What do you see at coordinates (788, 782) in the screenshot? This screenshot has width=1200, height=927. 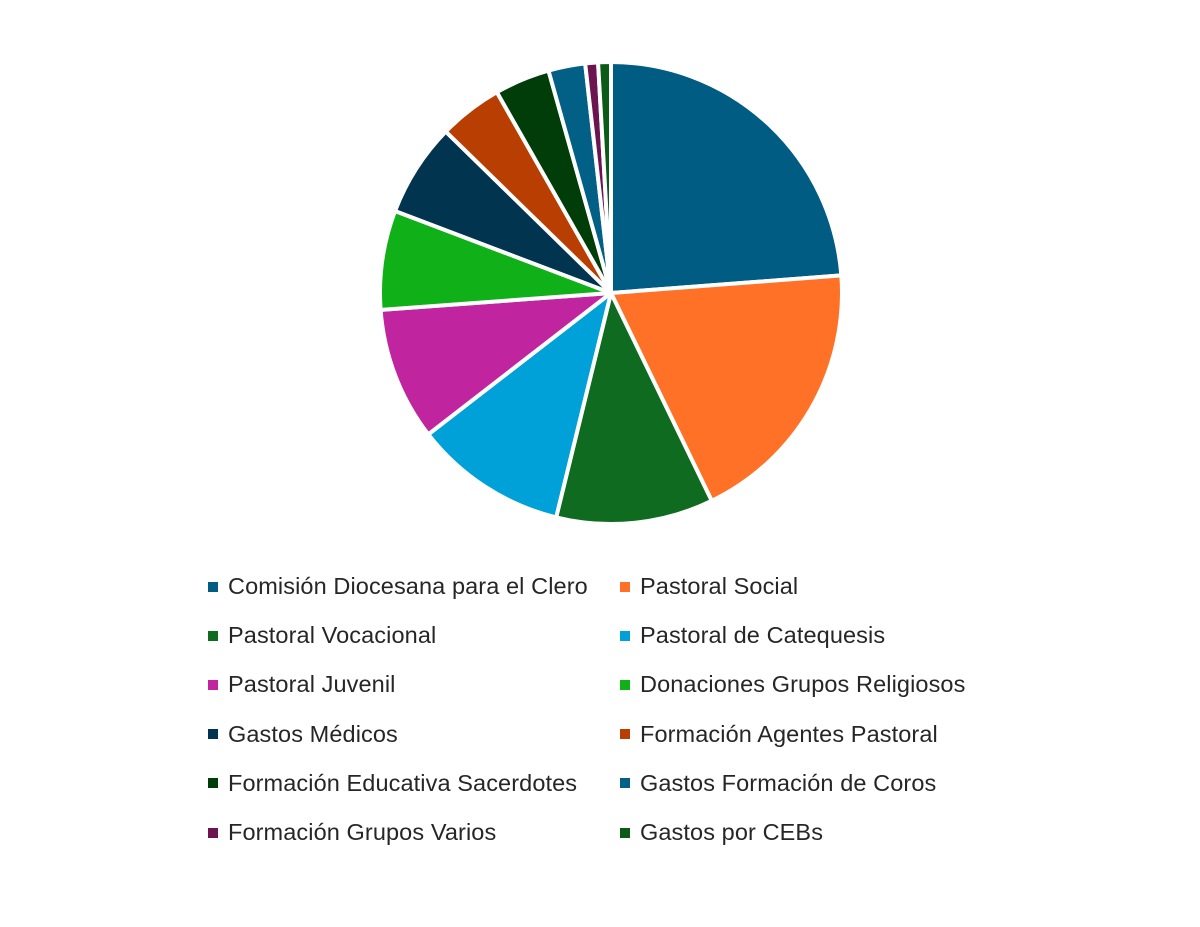 I see `legend-label: Gastos Formación de Coros` at bounding box center [788, 782].